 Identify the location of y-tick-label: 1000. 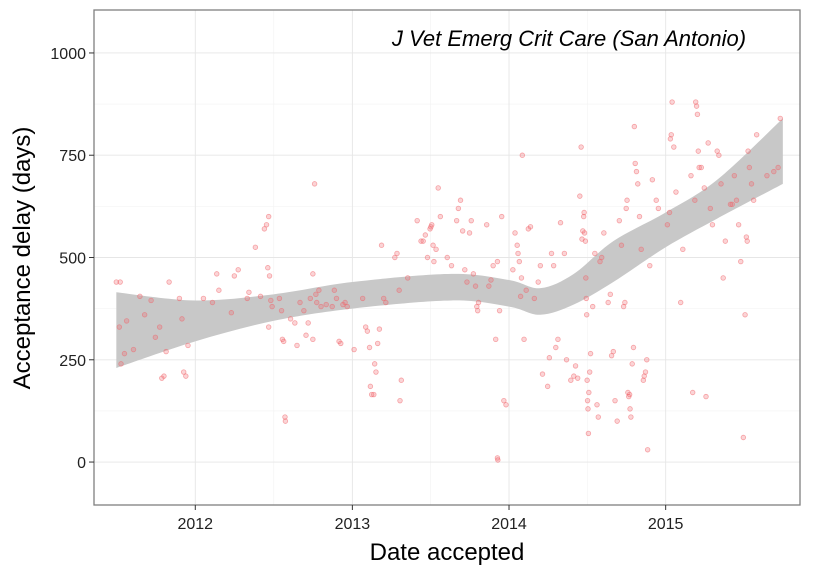
(68, 54).